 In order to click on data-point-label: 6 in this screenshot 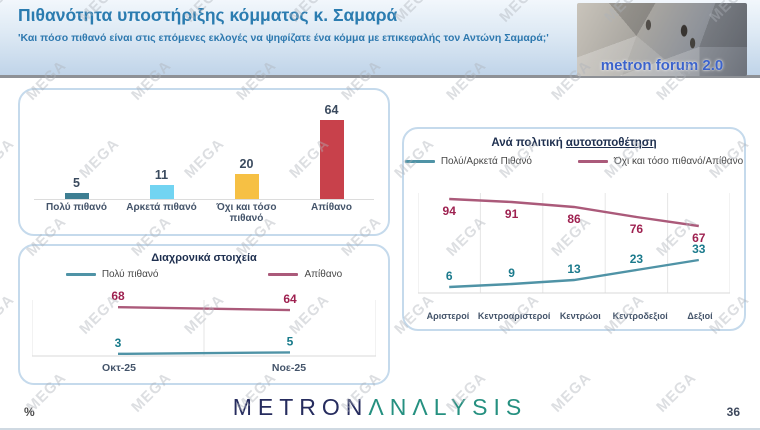, I will do `click(449, 276)`.